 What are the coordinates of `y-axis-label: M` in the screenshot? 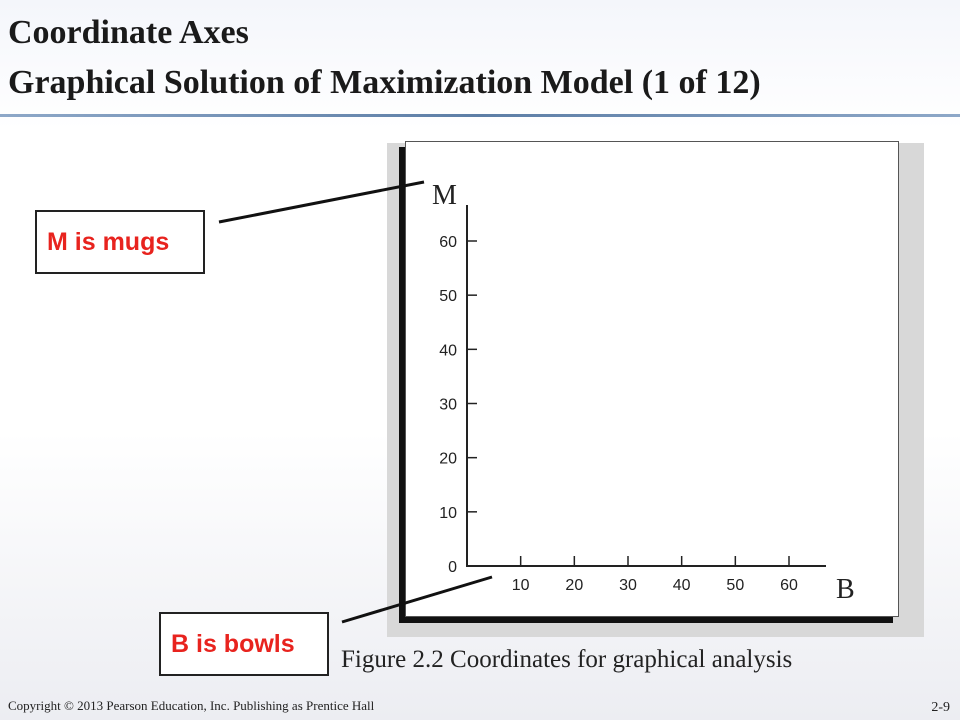 It's located at (444, 195).